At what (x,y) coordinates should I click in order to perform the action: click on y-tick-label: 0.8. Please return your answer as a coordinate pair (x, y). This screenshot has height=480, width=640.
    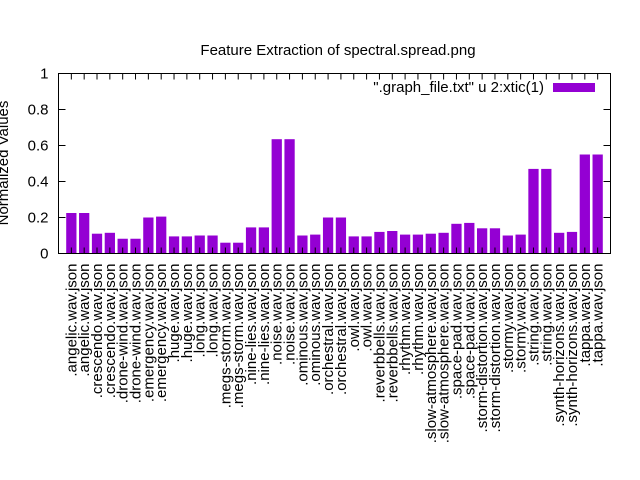
    Looking at the image, I should click on (38, 110).